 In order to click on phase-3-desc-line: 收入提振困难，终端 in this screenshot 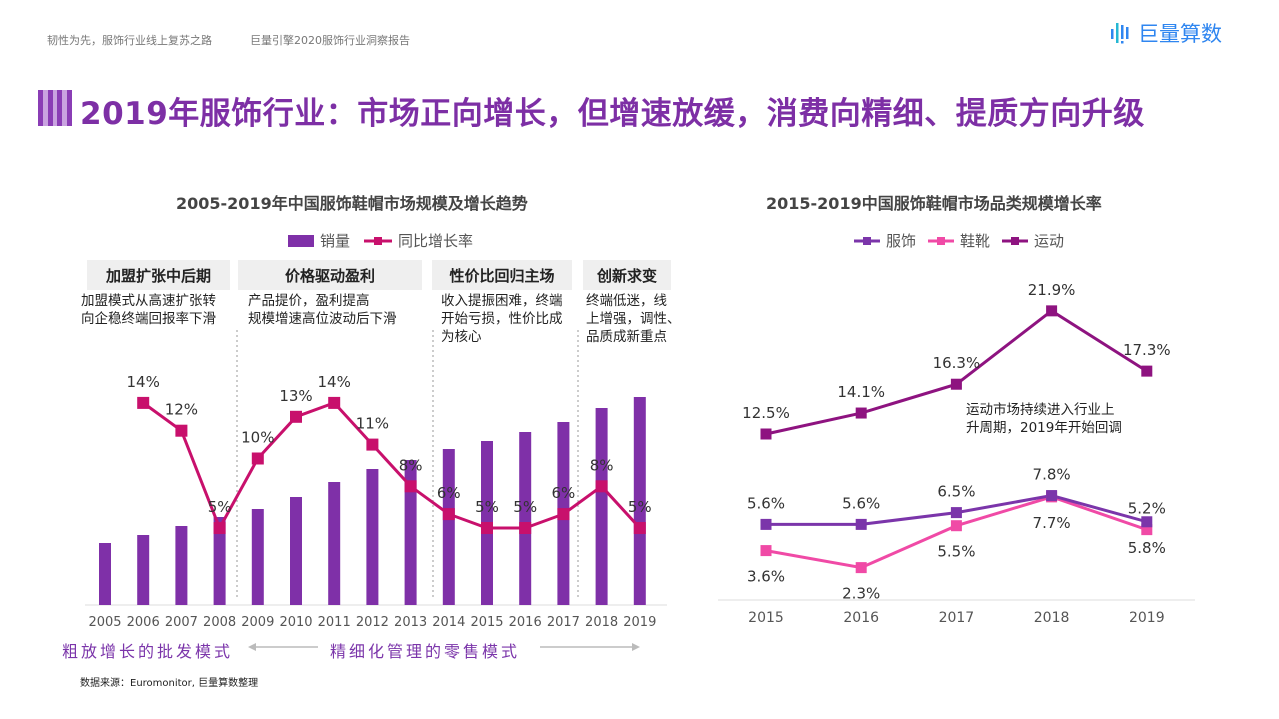, I will do `click(502, 301)`.